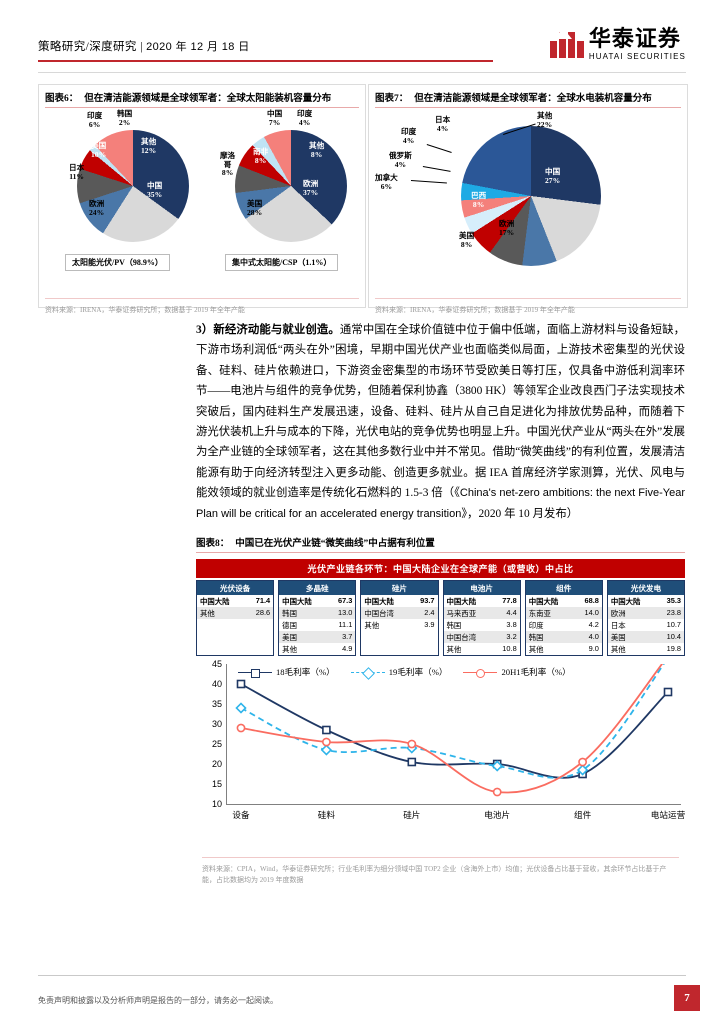  I want to click on logo-name-en: HUATAI SECURITIES, so click(637, 56).